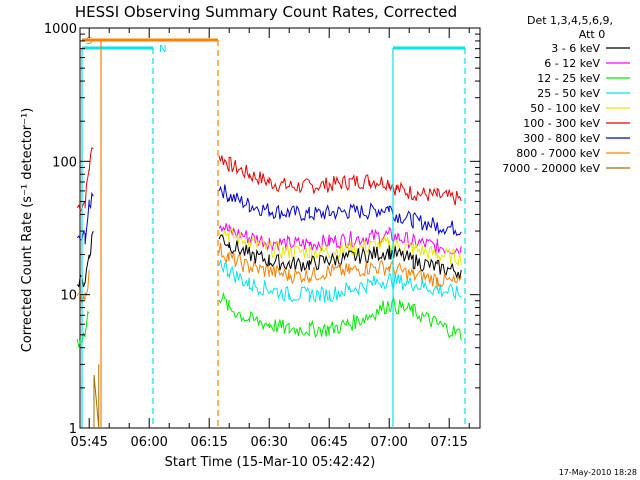  I want to click on y-axis-label: Corrected Count Rate (s⁻¹ detector⁻¹), so click(27, 230).